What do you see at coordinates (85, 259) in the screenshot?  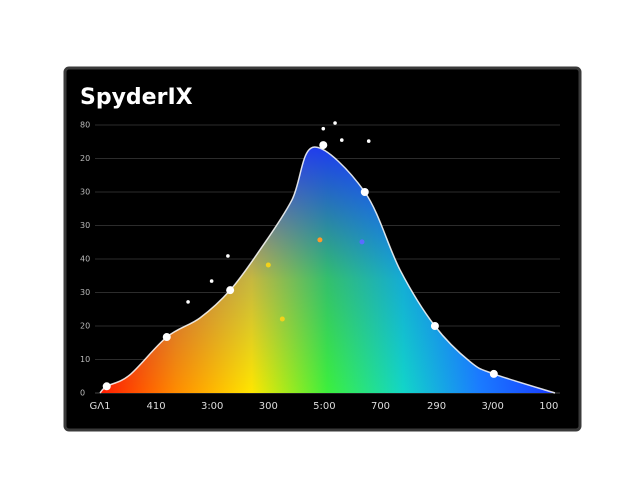 I see `y-tick-label: 40` at bounding box center [85, 259].